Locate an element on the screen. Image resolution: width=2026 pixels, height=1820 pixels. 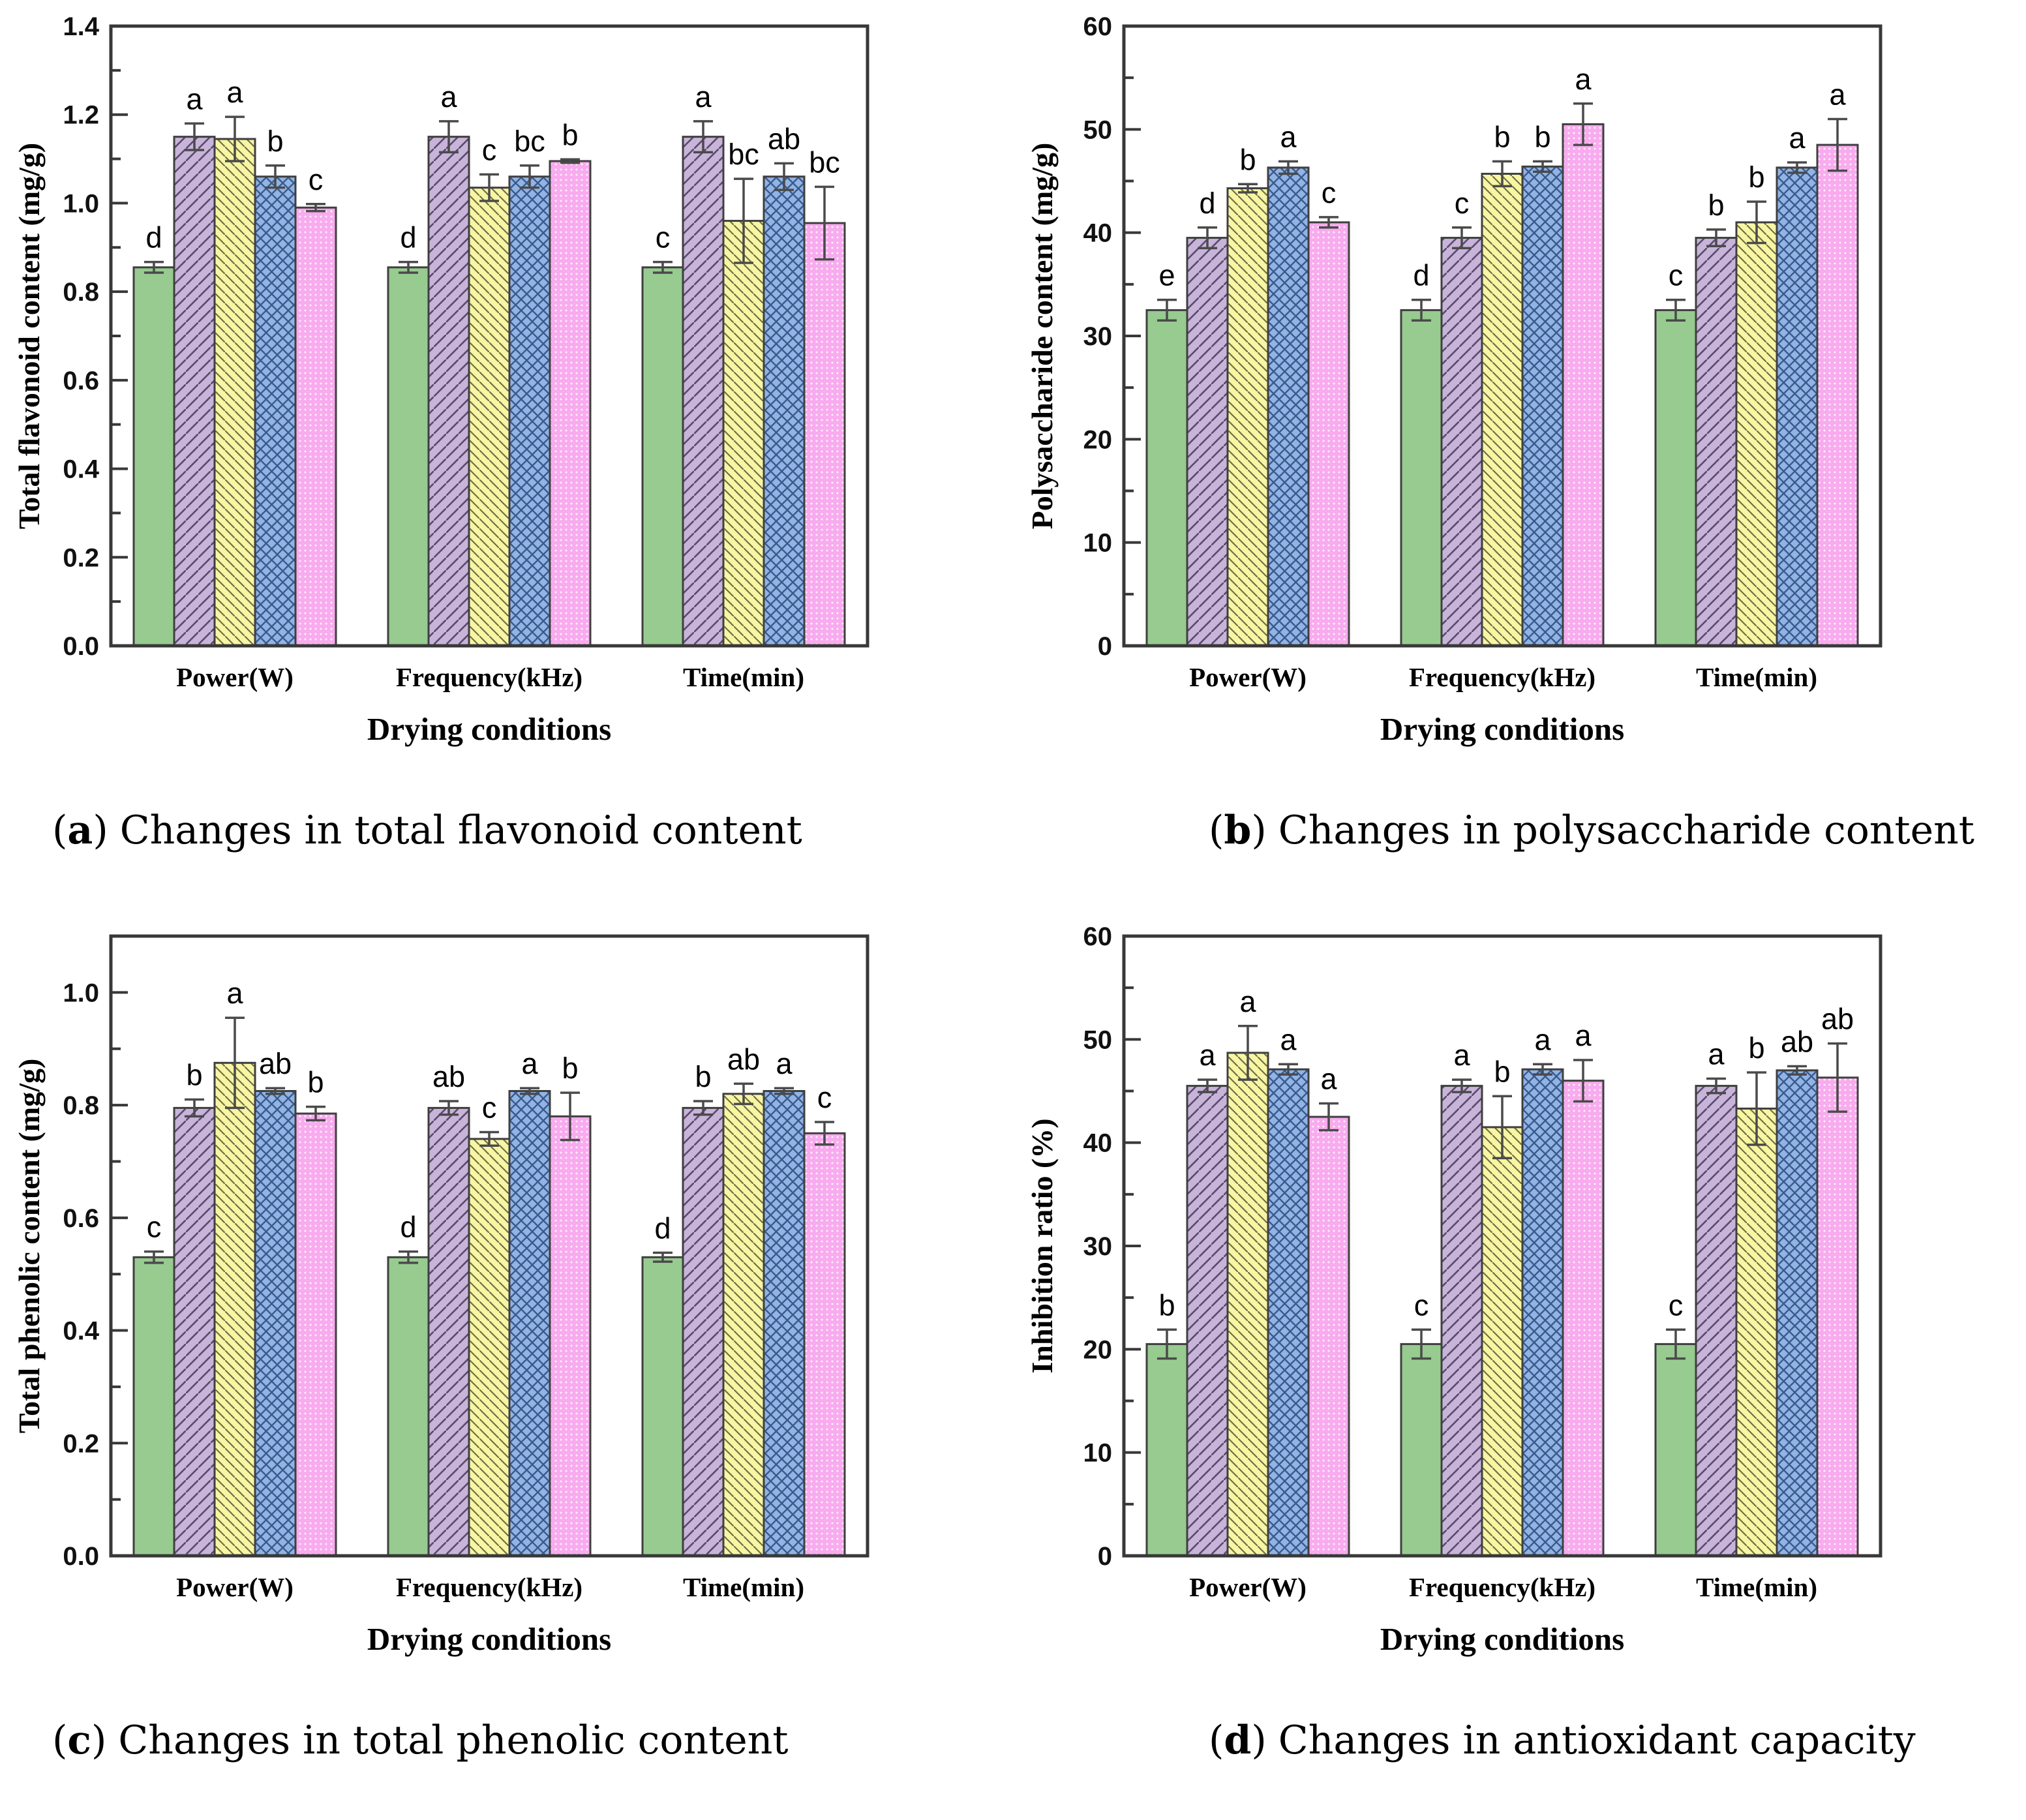
svg-text: Total phenolic content (mg/g) is located at coordinates (29, 1247).